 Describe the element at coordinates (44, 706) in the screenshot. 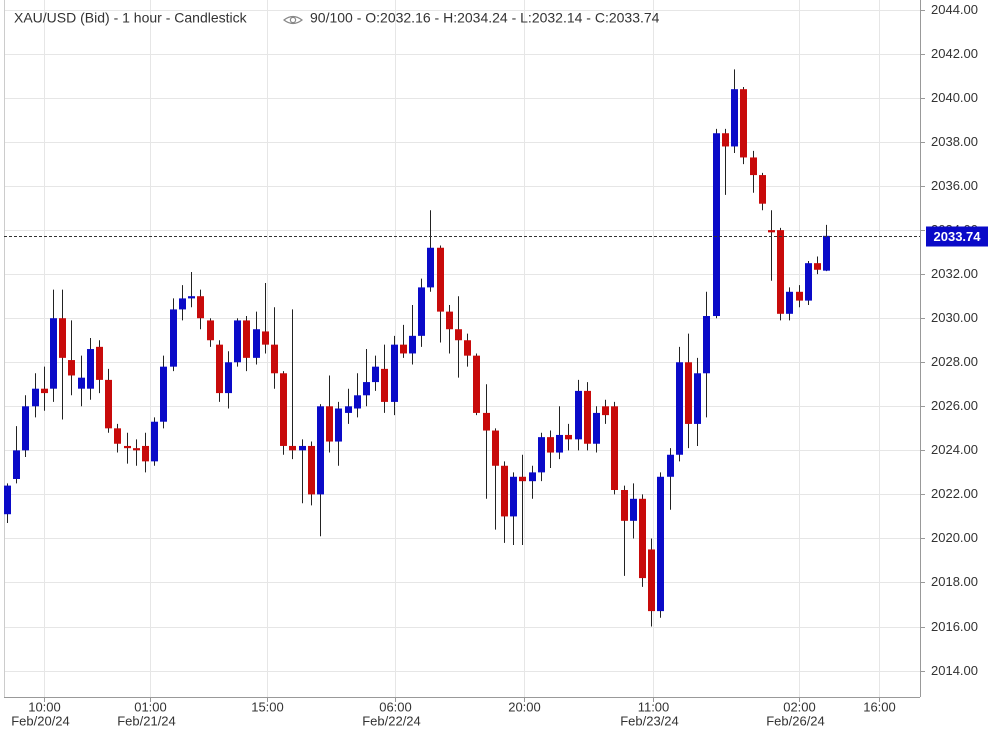

I see `x-tick-label: 10:00` at that location.